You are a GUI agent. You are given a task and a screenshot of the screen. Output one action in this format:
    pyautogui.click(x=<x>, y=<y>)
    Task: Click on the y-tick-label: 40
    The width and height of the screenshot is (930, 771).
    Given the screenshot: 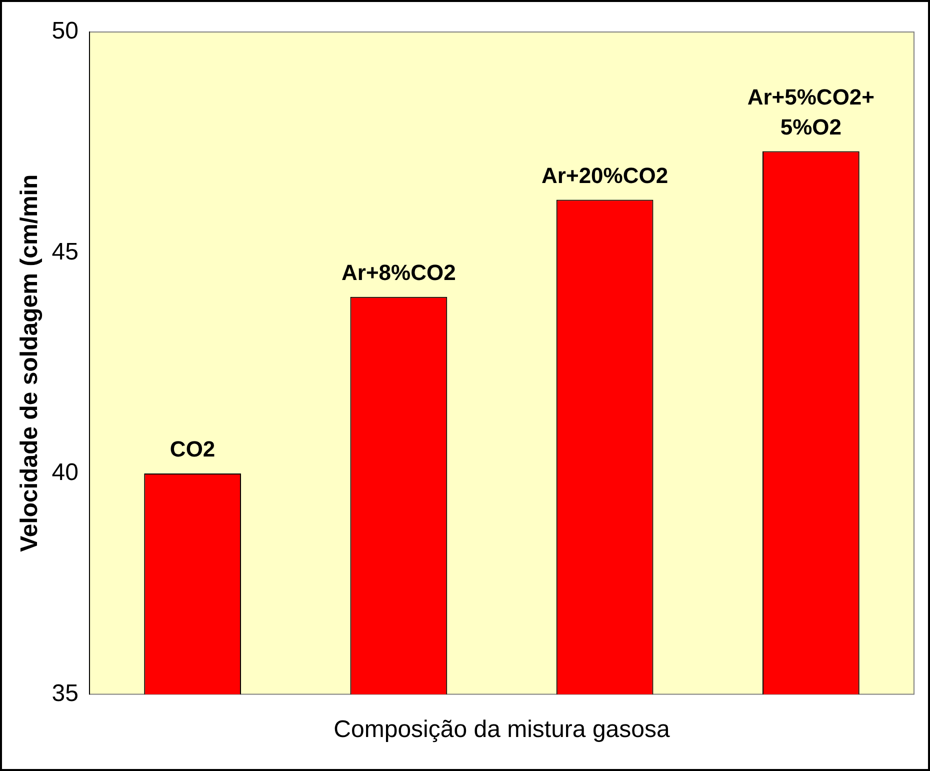 What is the action you would take?
    pyautogui.click(x=65, y=472)
    